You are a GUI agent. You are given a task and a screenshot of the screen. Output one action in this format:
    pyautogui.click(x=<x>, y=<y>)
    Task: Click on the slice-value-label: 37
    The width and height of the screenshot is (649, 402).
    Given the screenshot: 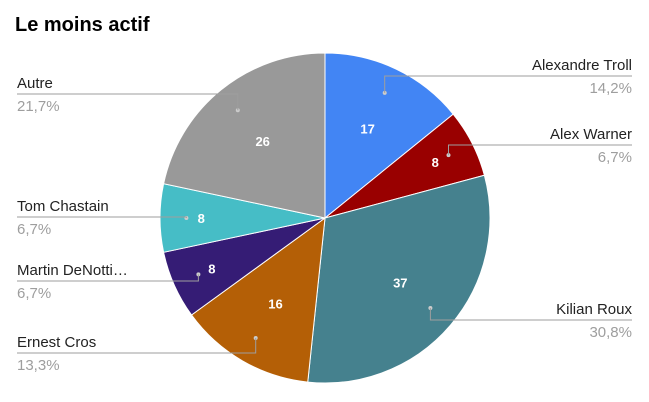 What is the action you would take?
    pyautogui.click(x=400, y=282)
    